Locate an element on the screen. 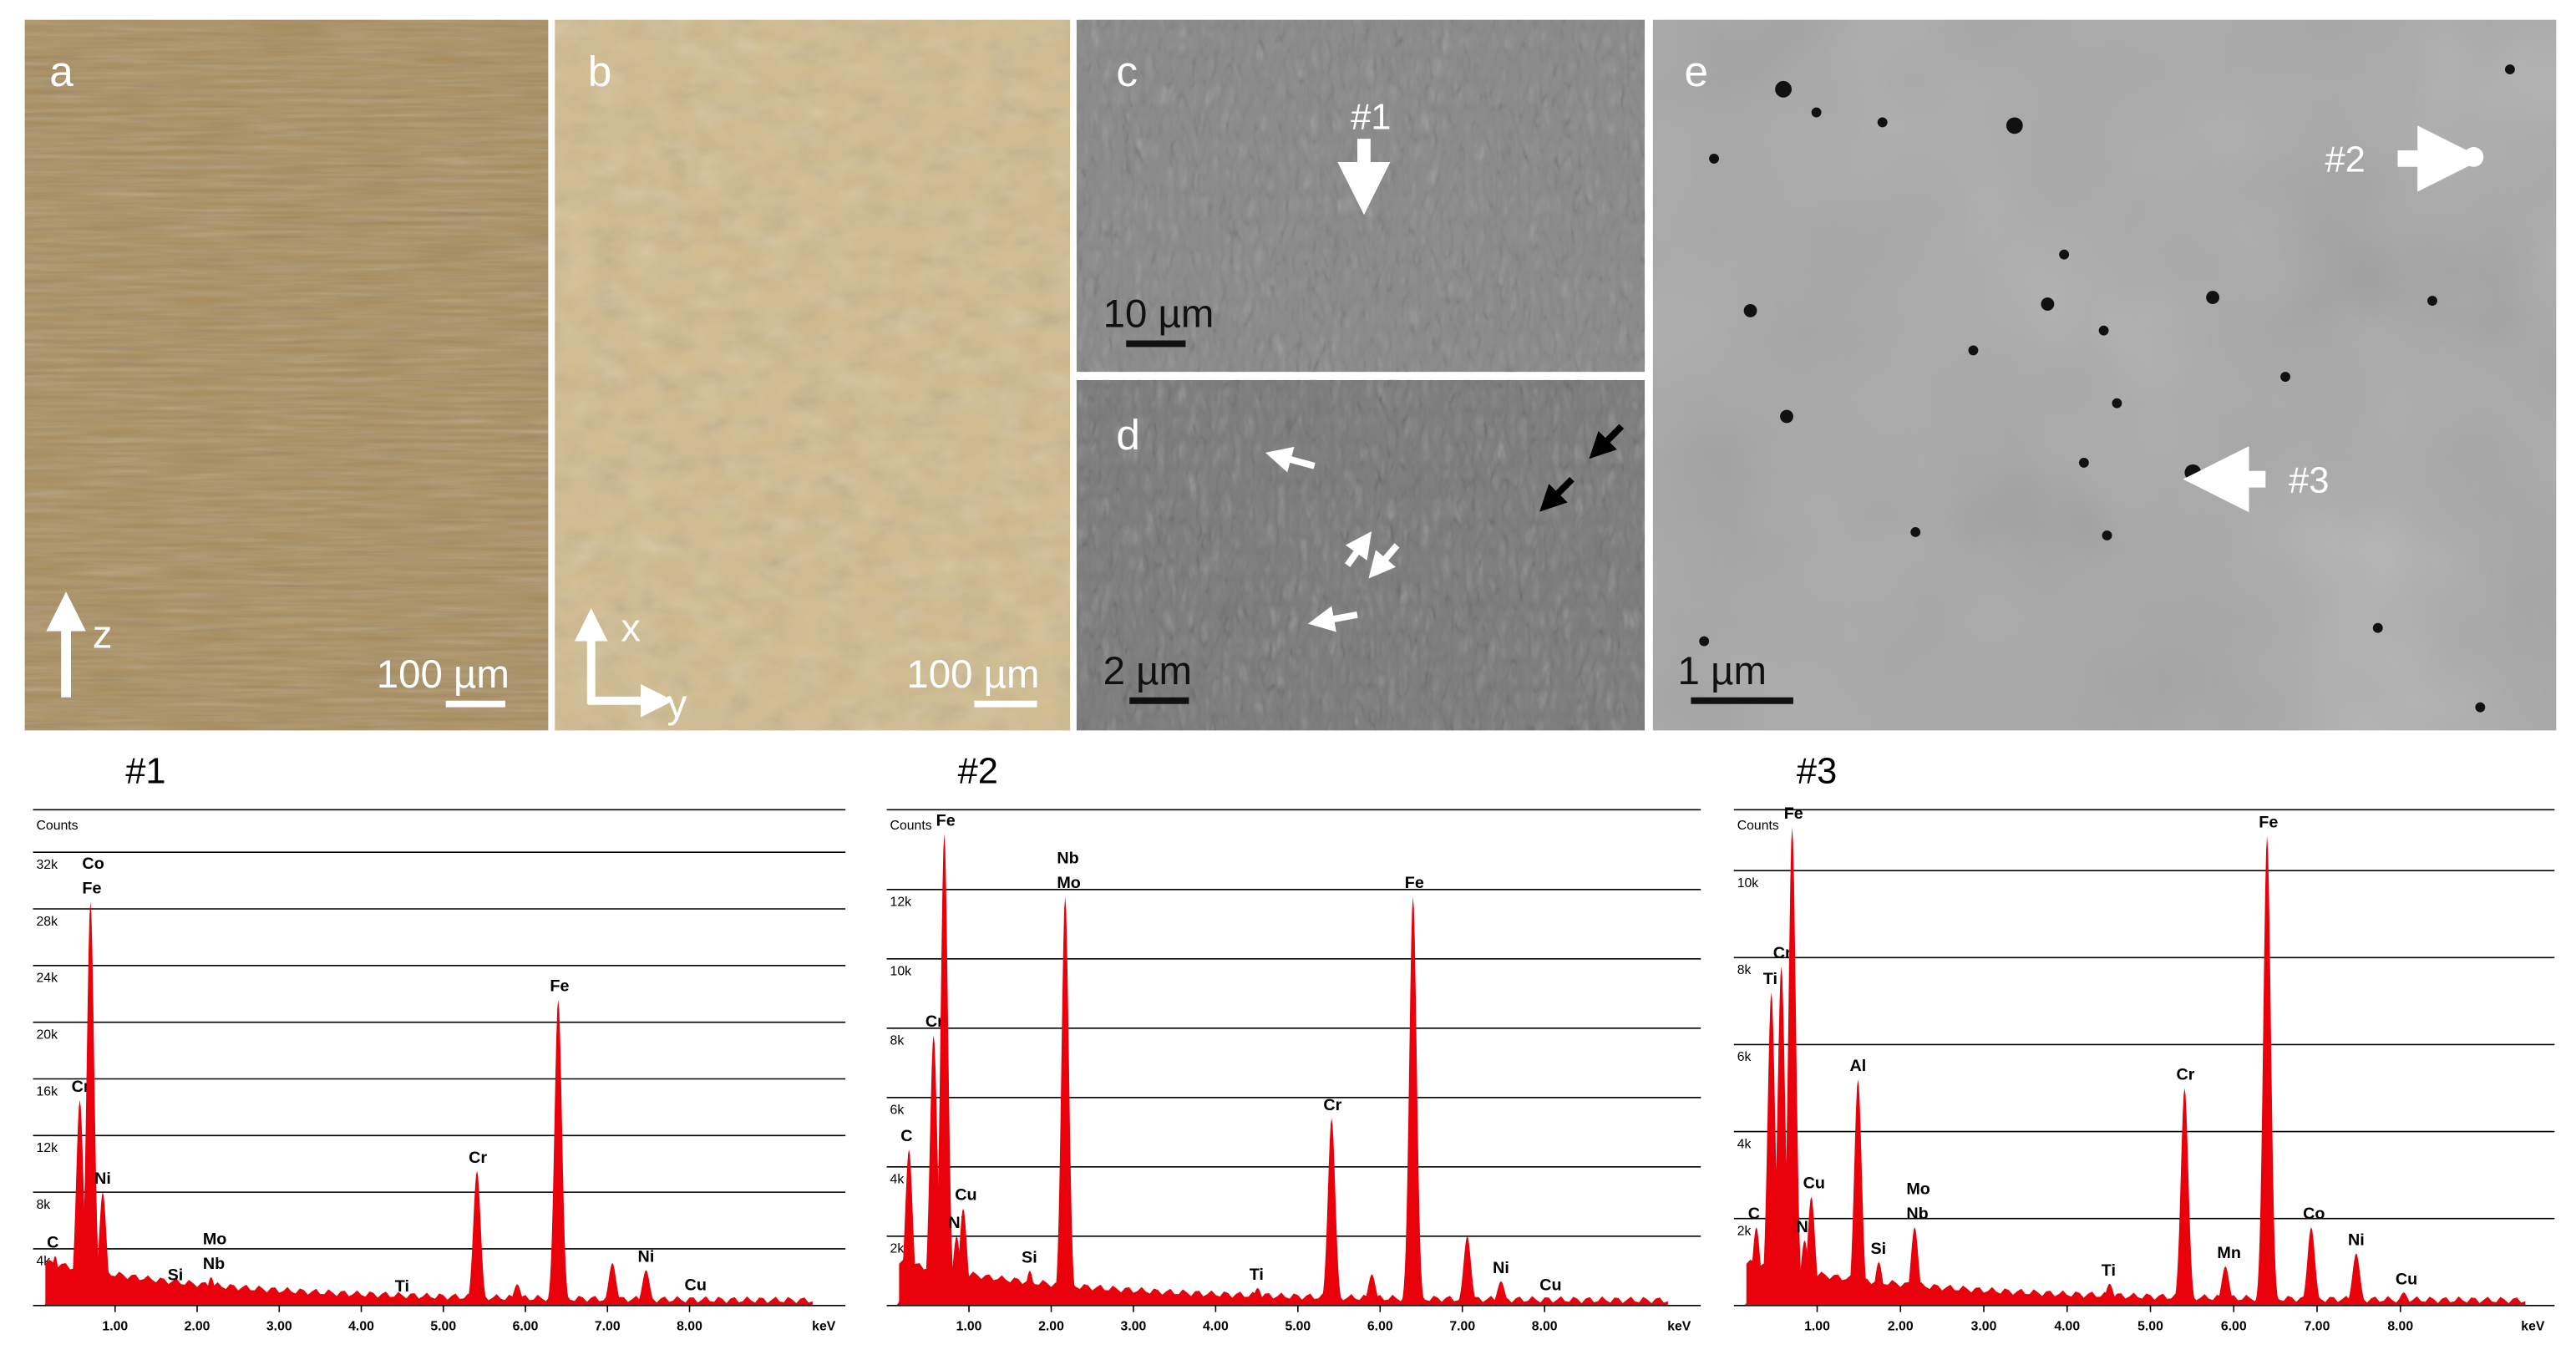 The image size is (2576, 1365). particle is located at coordinates (2473, 157).